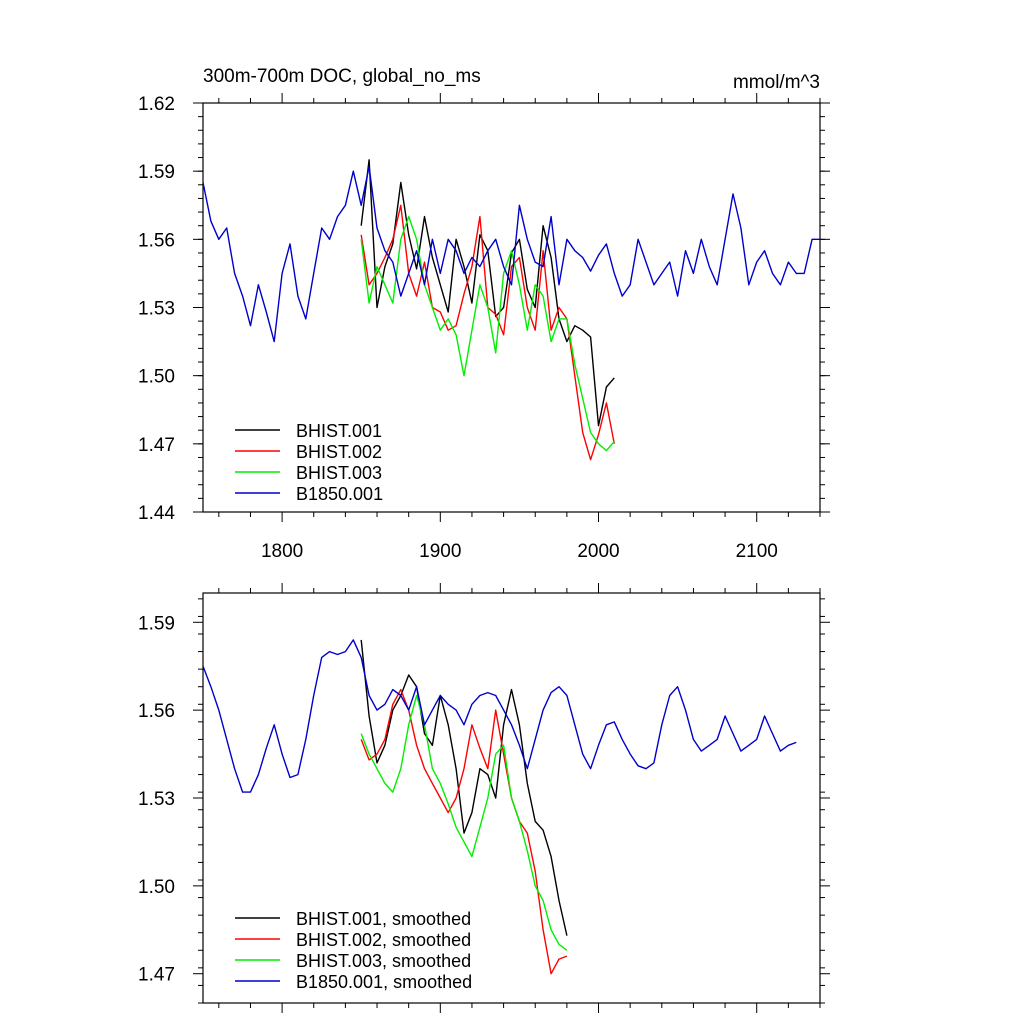 The height and width of the screenshot is (1024, 1024). Describe the element at coordinates (776, 82) in the screenshot. I see `units-label: mmol/m^3` at that location.